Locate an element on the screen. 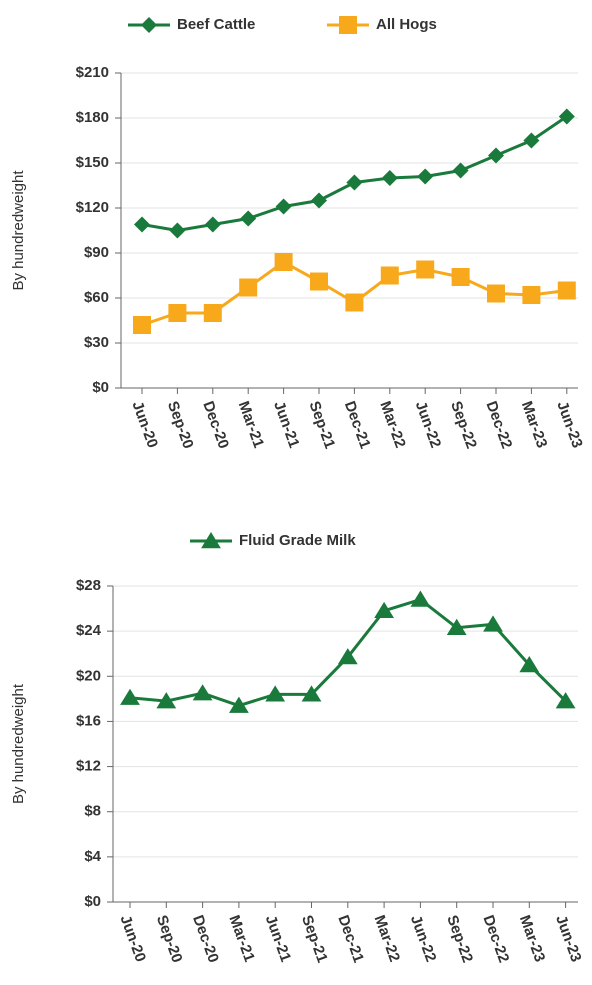 This screenshot has width=592, height=985. legend-label: All Hogs is located at coordinates (406, 24).